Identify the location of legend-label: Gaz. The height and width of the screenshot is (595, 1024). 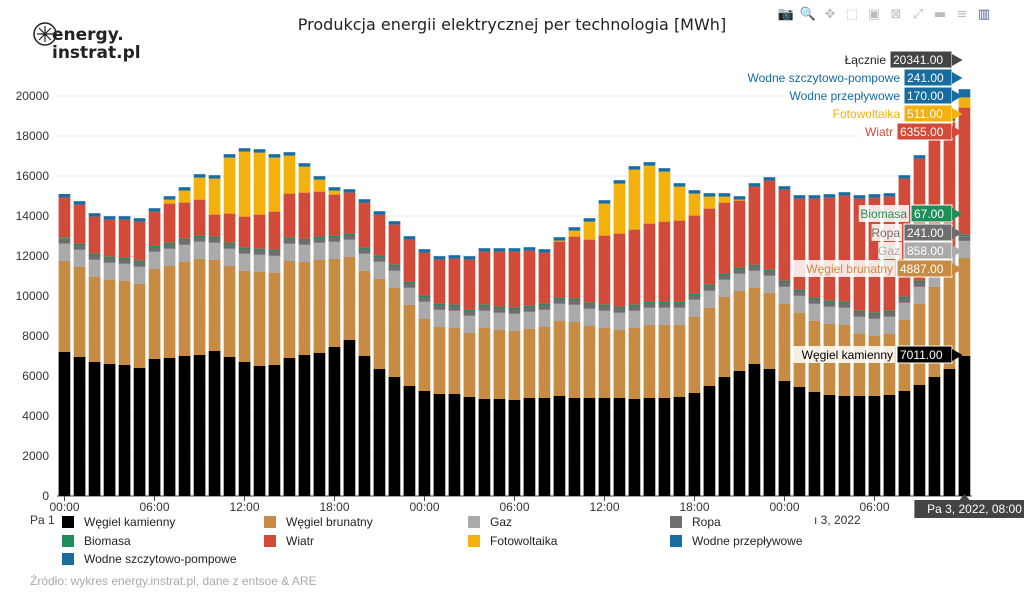
(501, 522).